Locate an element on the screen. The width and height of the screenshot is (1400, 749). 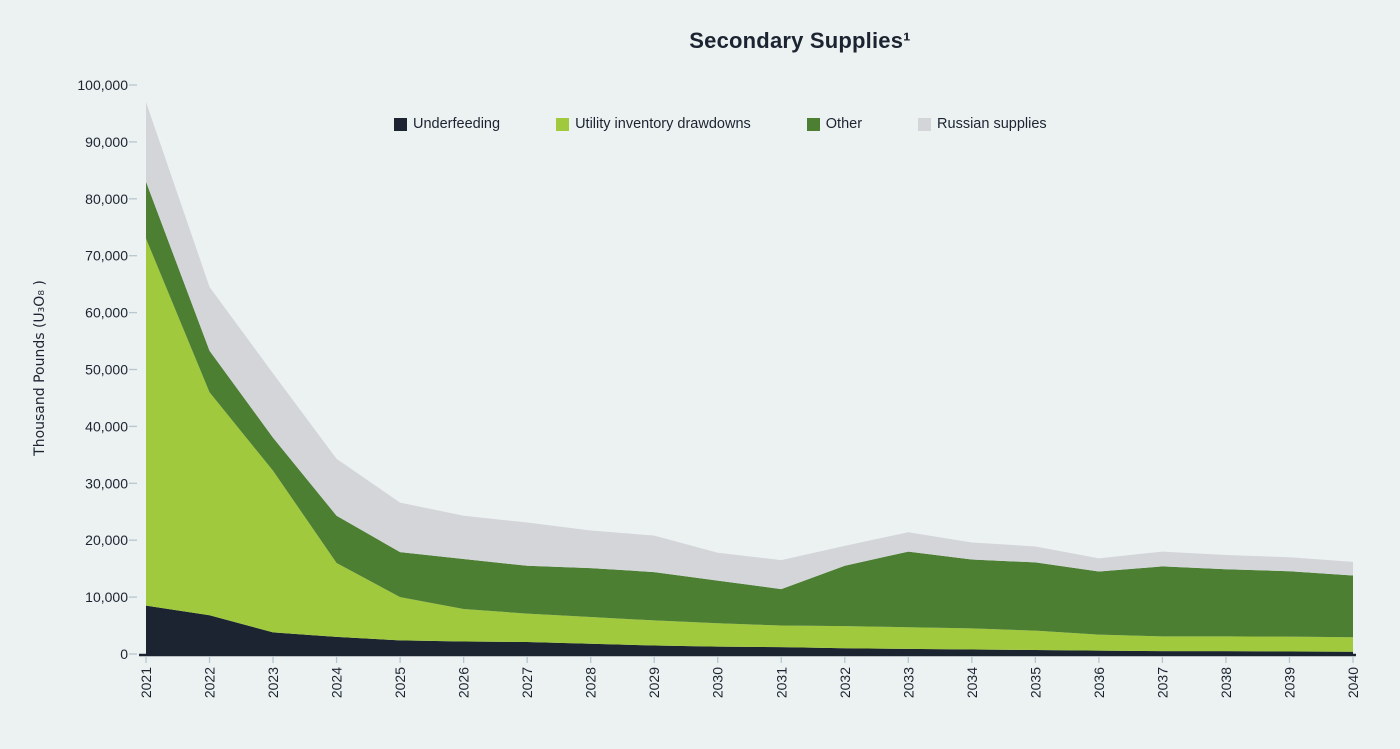
x-tick-label: 2024 is located at coordinates (337, 682).